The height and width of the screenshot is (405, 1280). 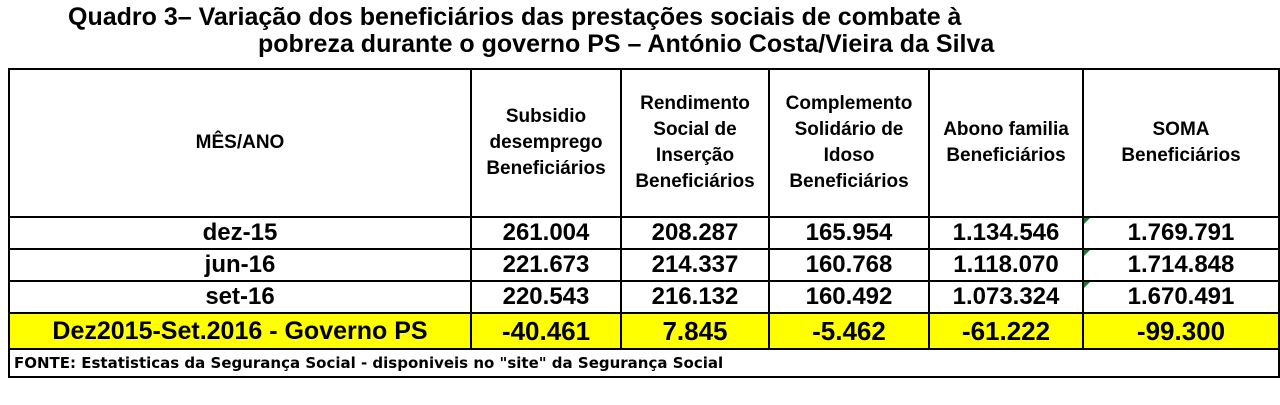 I want to click on cell-soma: 1.769.791, so click(x=1181, y=233).